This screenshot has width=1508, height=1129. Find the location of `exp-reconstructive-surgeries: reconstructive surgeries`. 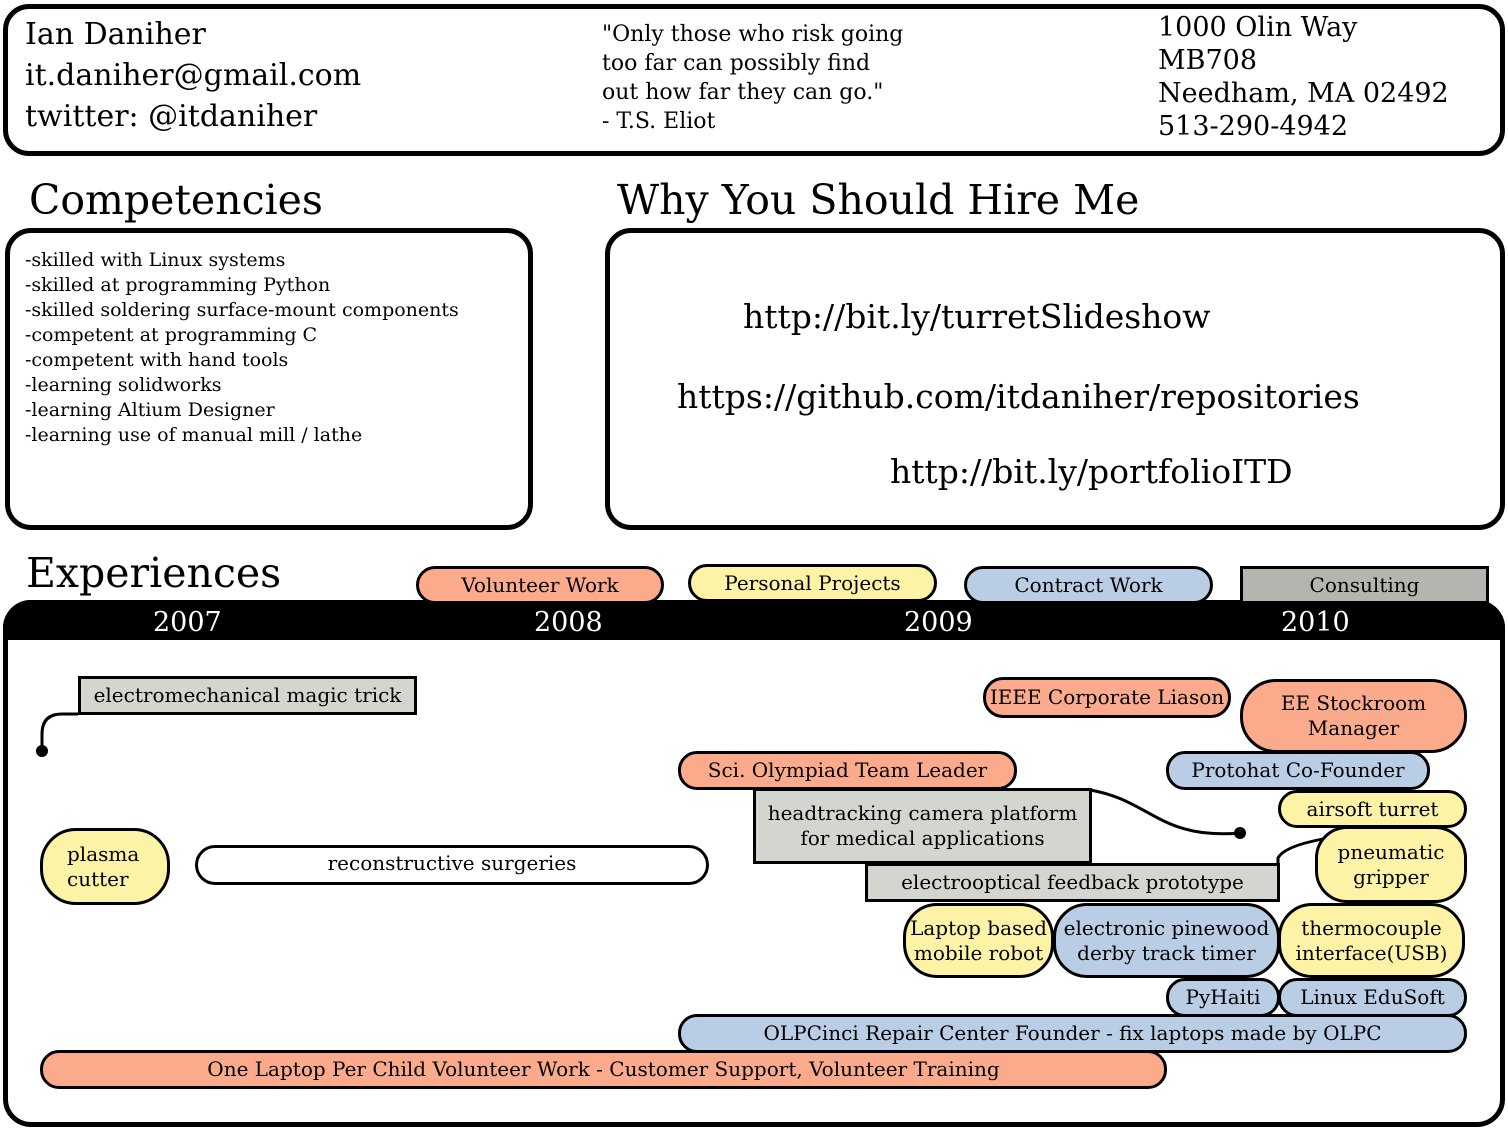

exp-reconstructive-surgeries: reconstructive surgeries is located at coordinates (452, 865).